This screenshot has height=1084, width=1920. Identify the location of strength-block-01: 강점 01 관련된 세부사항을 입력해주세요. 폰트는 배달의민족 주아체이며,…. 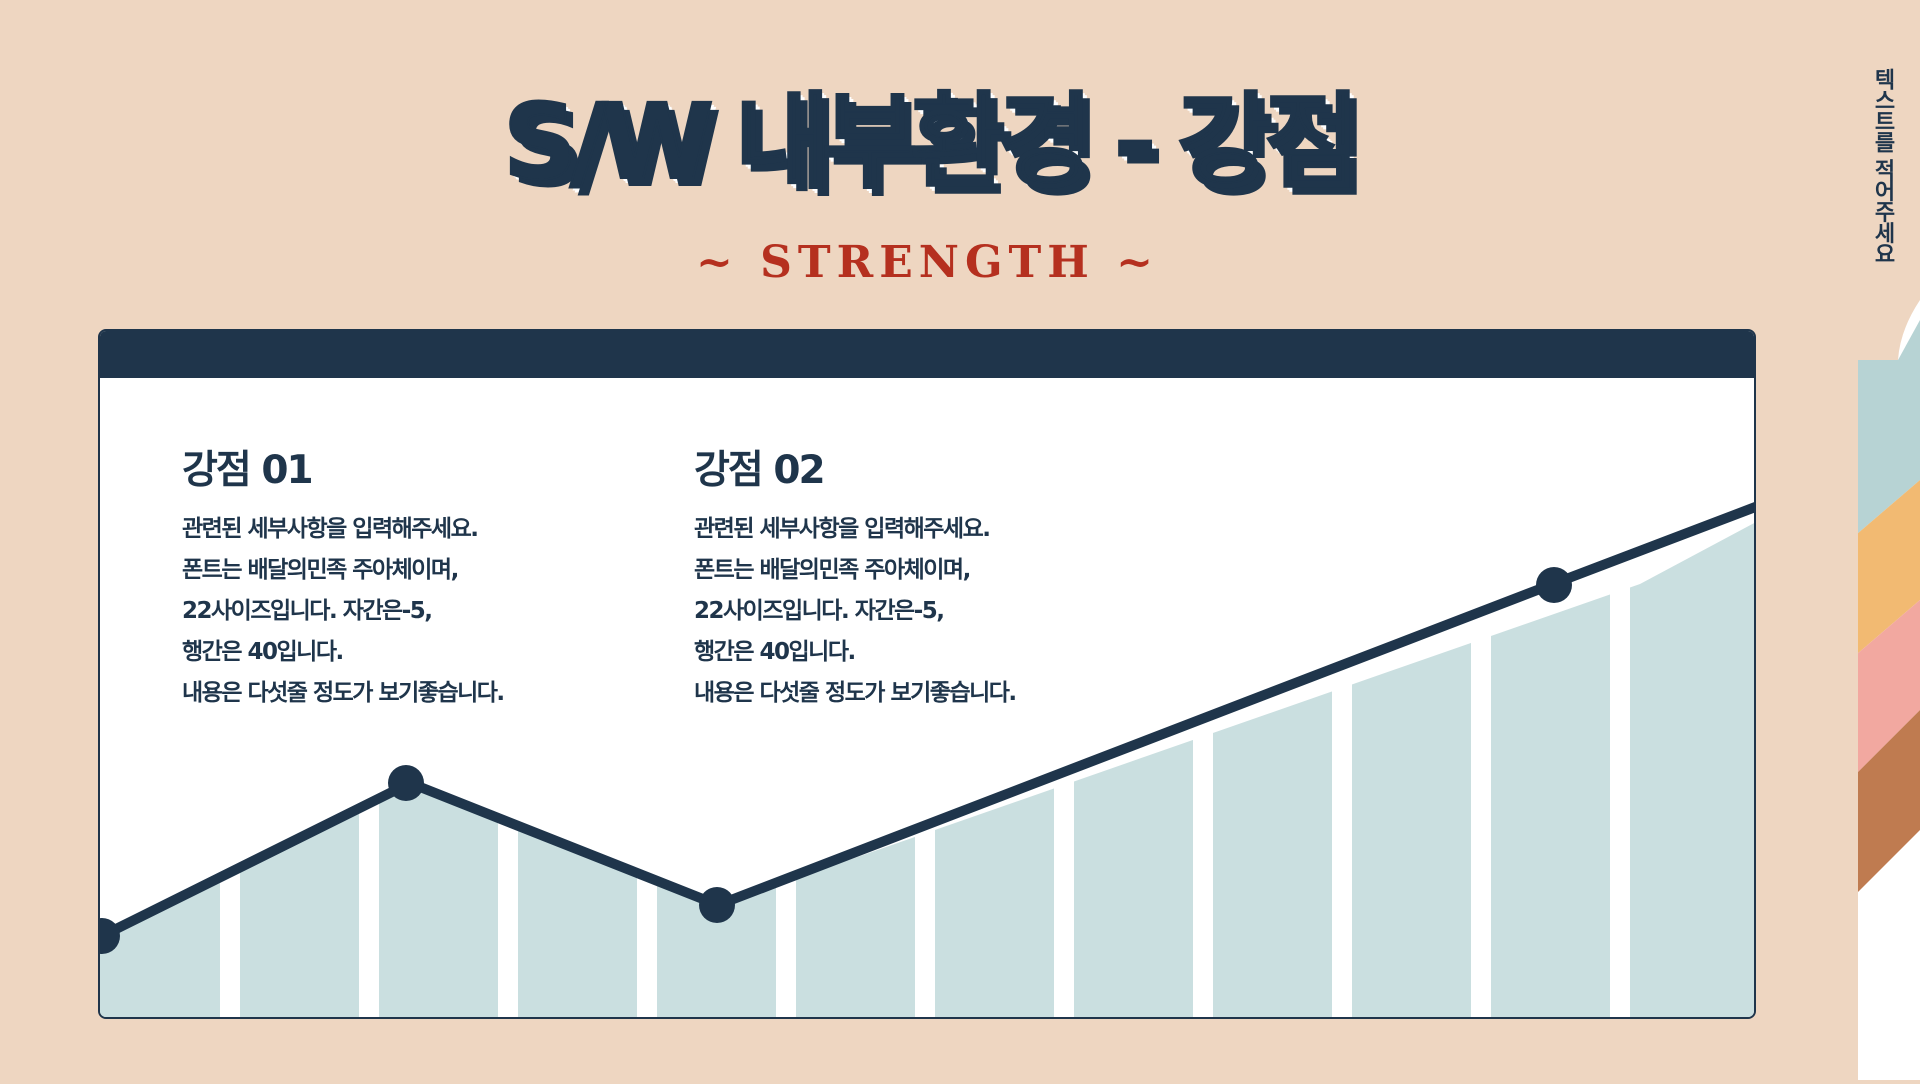
(343, 576).